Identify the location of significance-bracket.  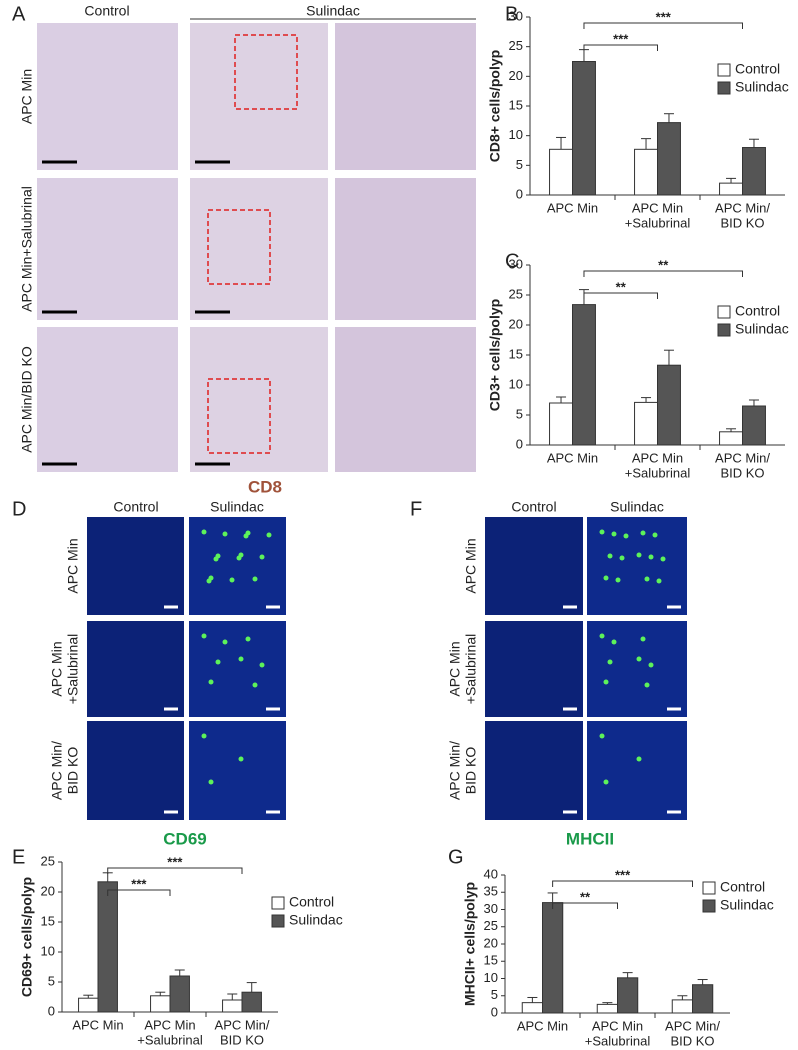
(585, 905).